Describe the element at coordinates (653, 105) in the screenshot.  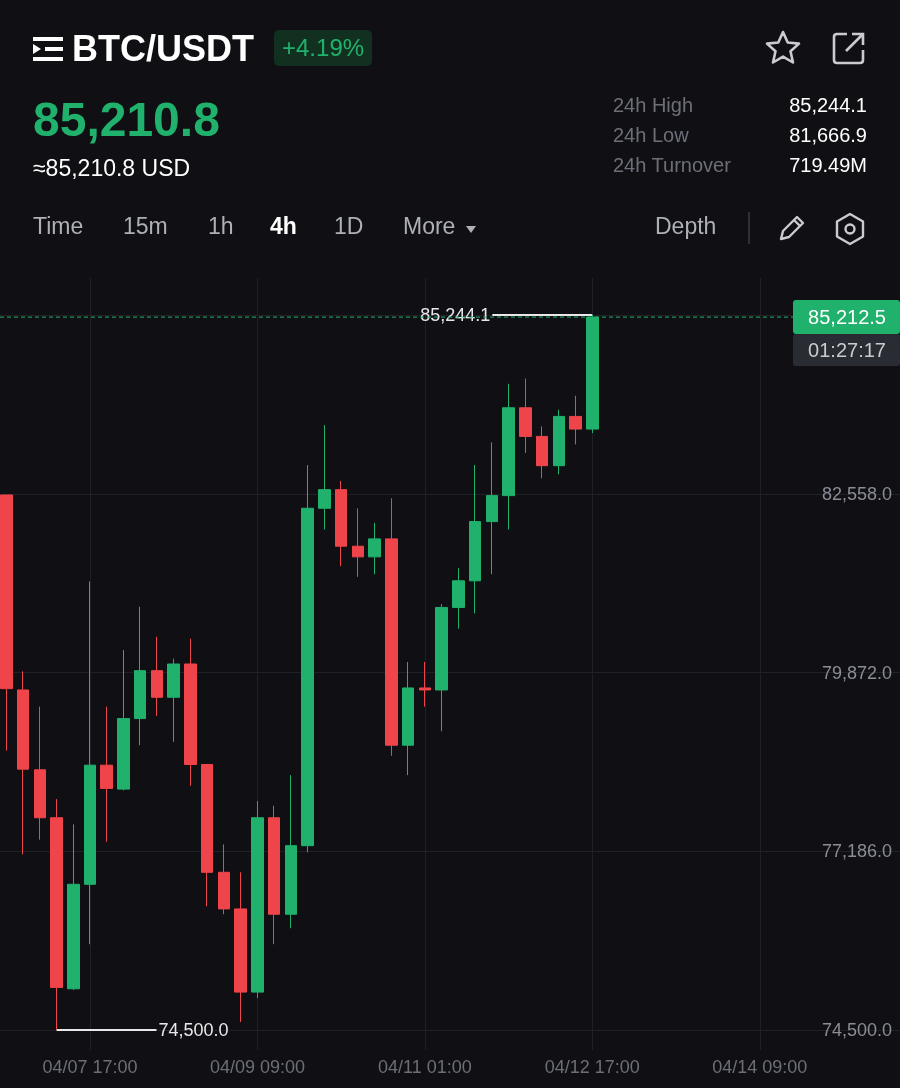
I see `text: 24h High` at that location.